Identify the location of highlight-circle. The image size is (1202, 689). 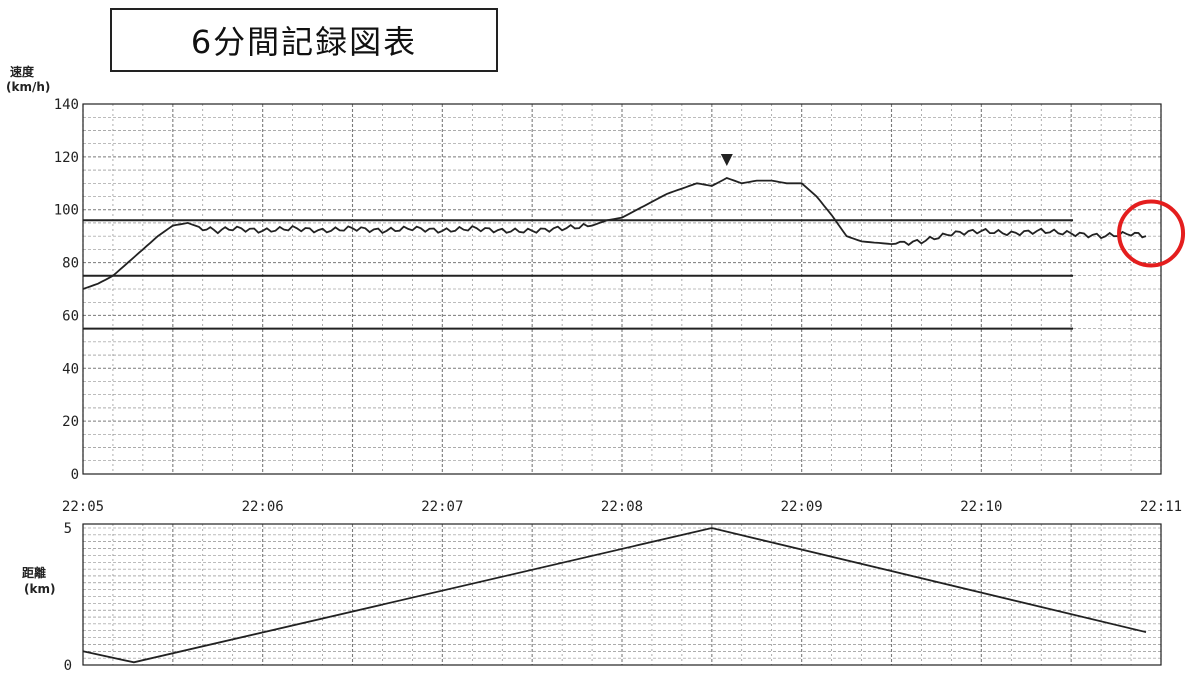
(1151, 233).